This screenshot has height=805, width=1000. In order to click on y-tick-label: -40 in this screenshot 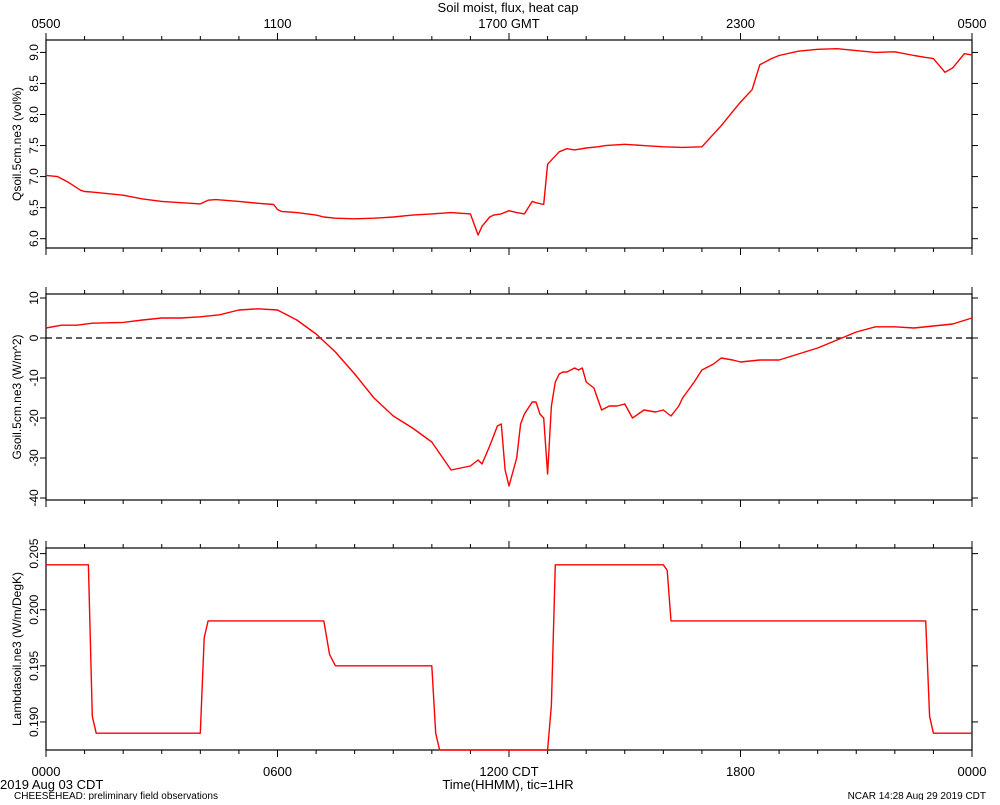, I will do `click(34, 498)`.